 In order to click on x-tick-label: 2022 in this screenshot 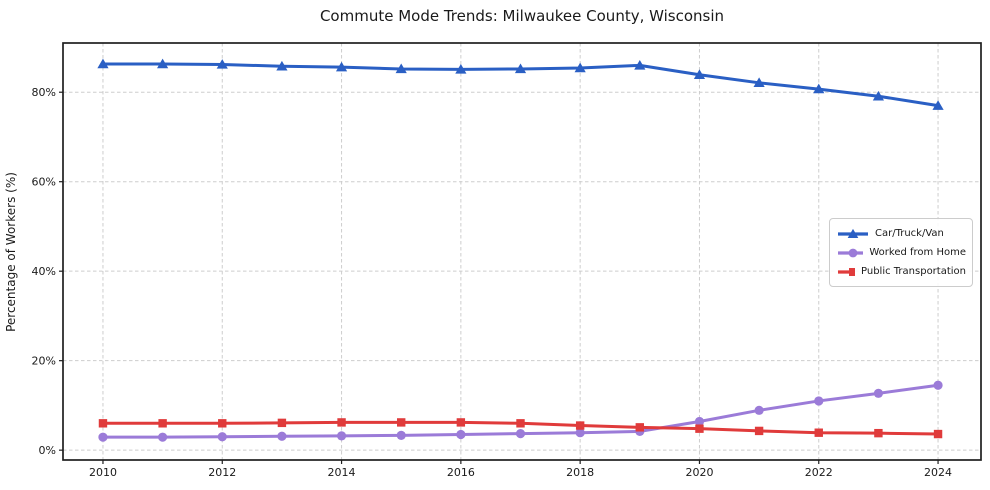, I will do `click(819, 472)`.